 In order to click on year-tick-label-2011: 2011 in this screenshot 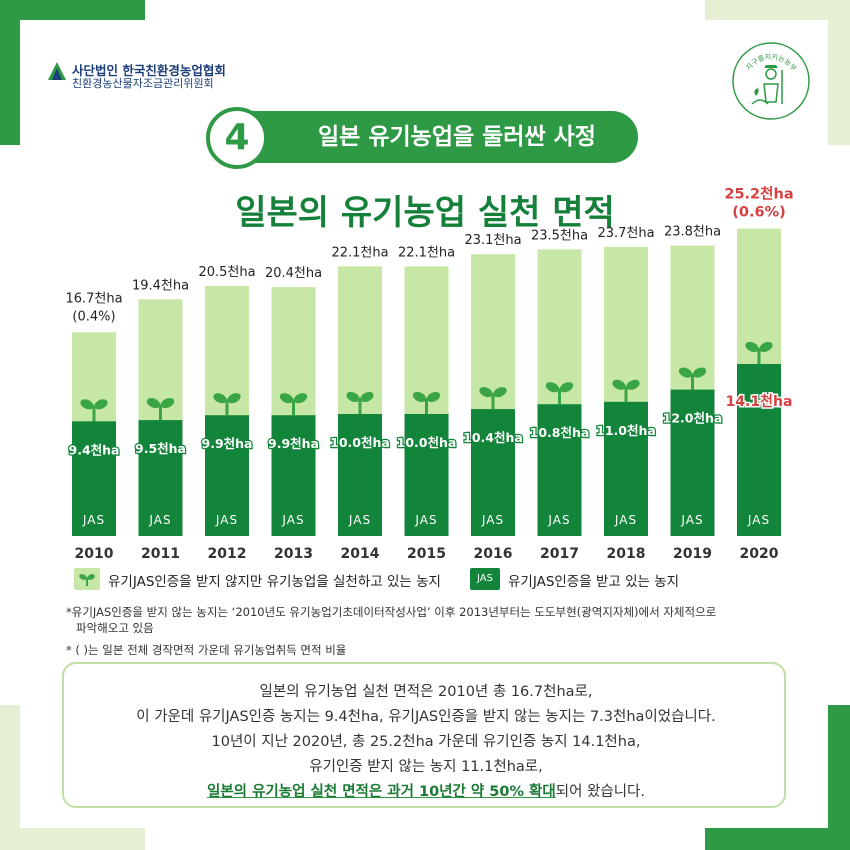, I will do `click(160, 554)`.